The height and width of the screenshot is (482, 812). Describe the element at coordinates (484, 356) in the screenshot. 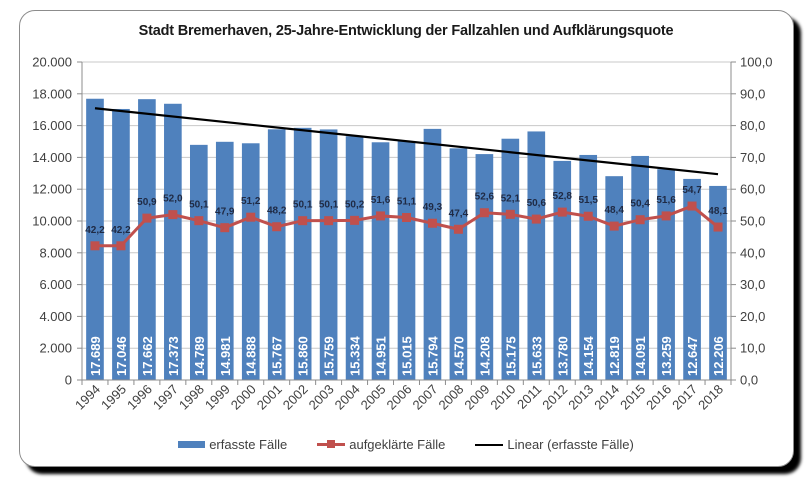

I see `bar-value-label: 14.208` at that location.